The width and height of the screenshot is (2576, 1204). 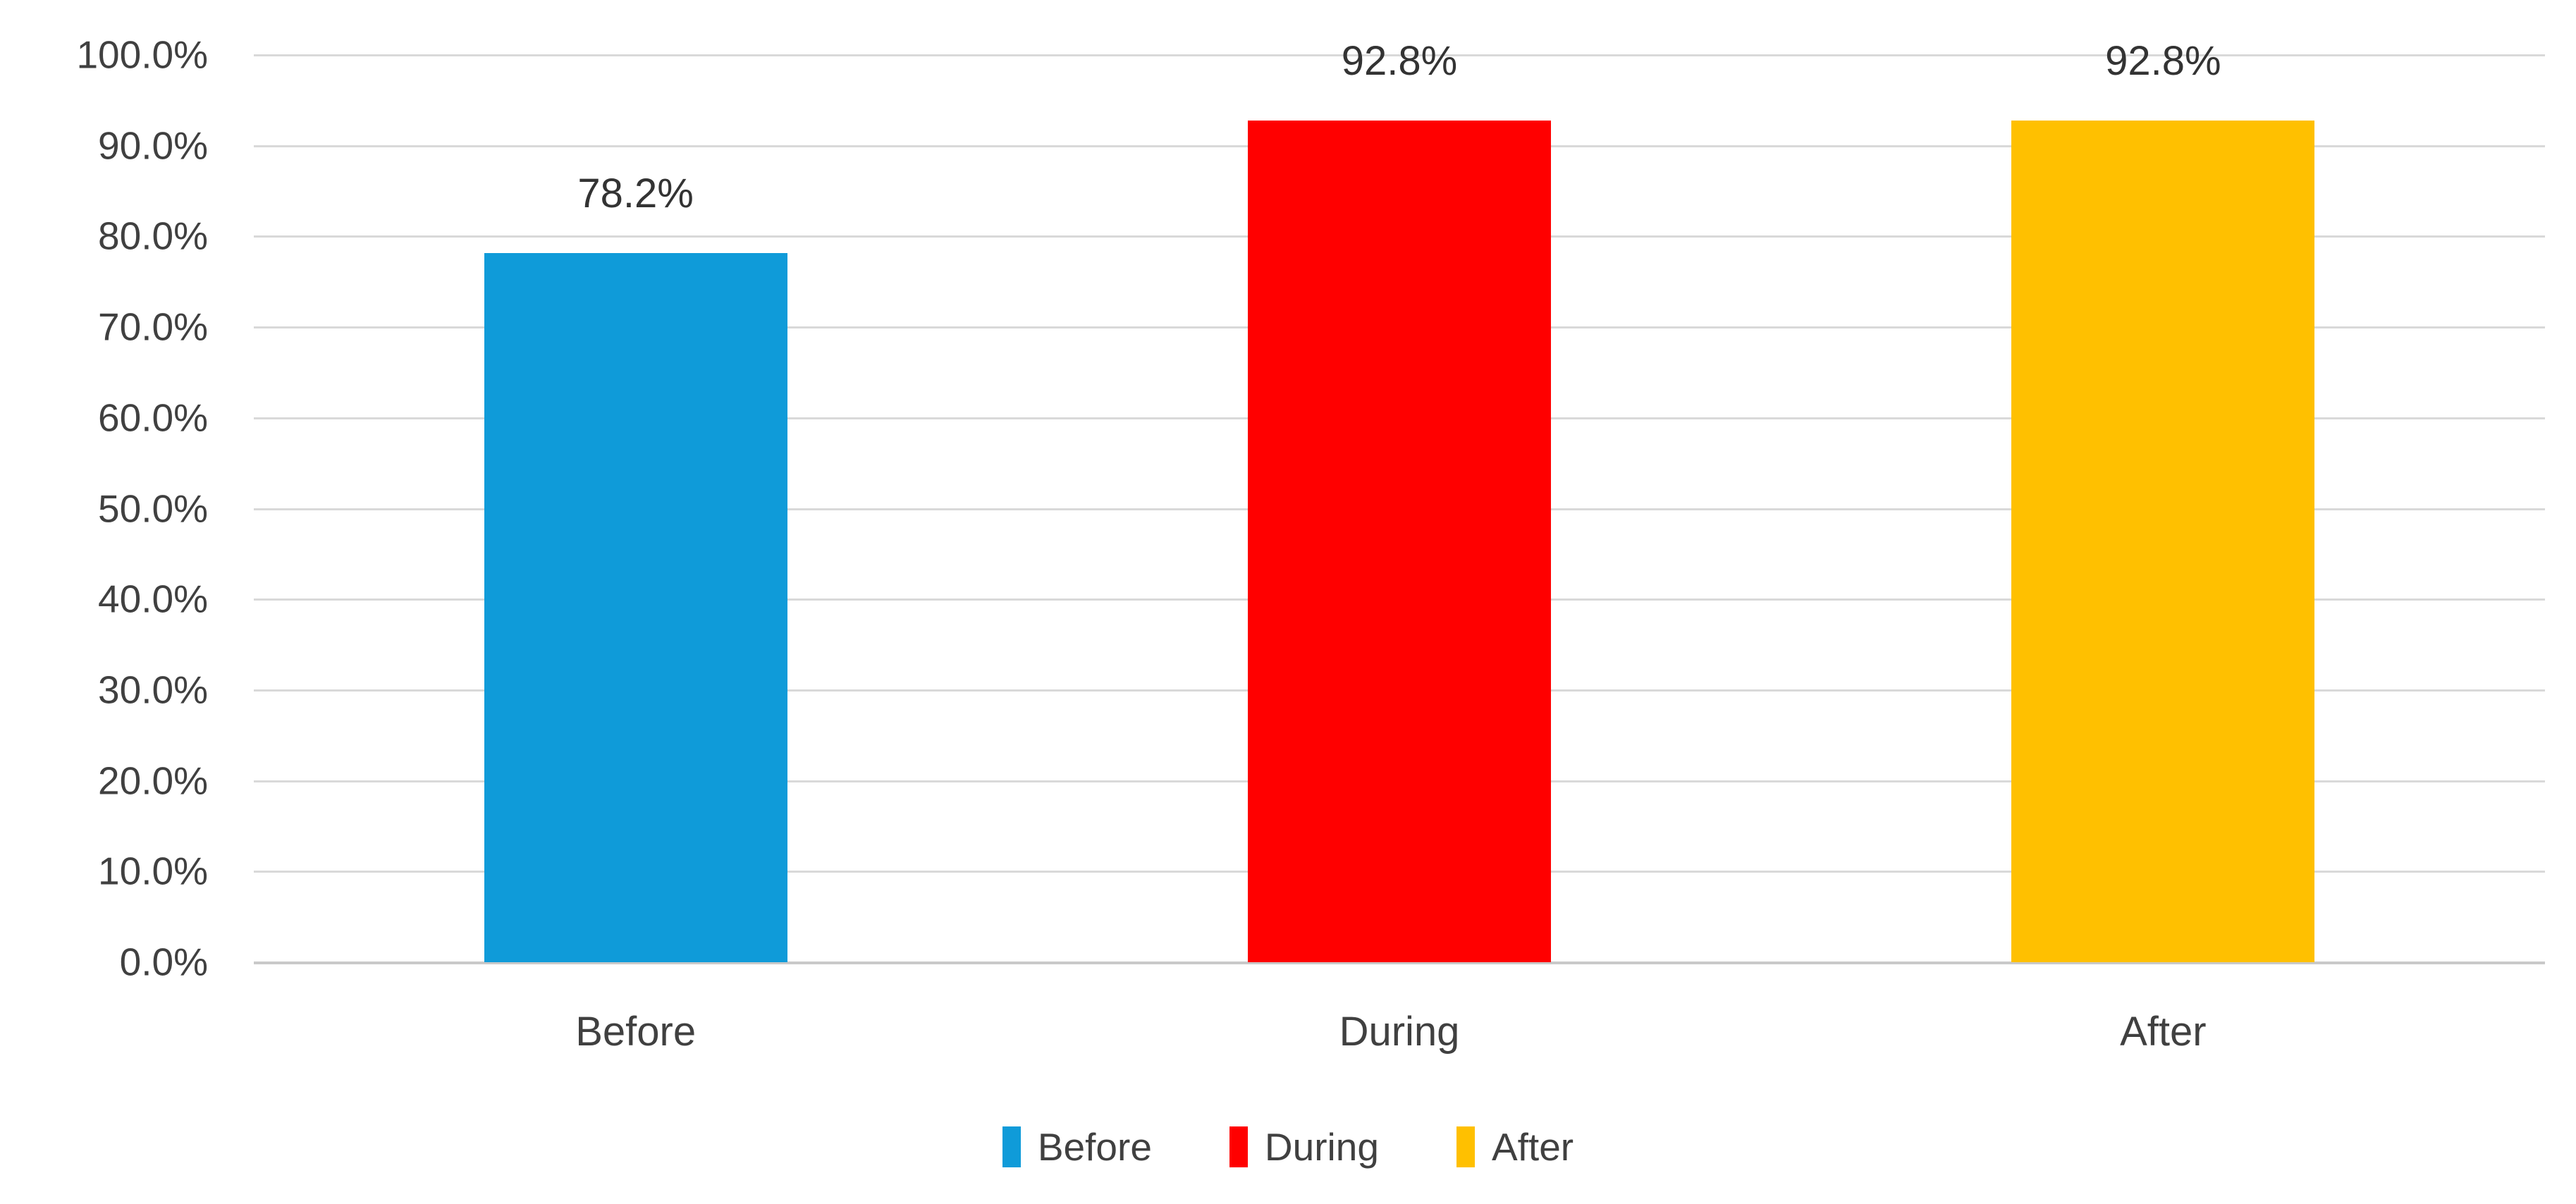 I want to click on y-axis-tick-label: 0.0%, so click(x=163, y=962).